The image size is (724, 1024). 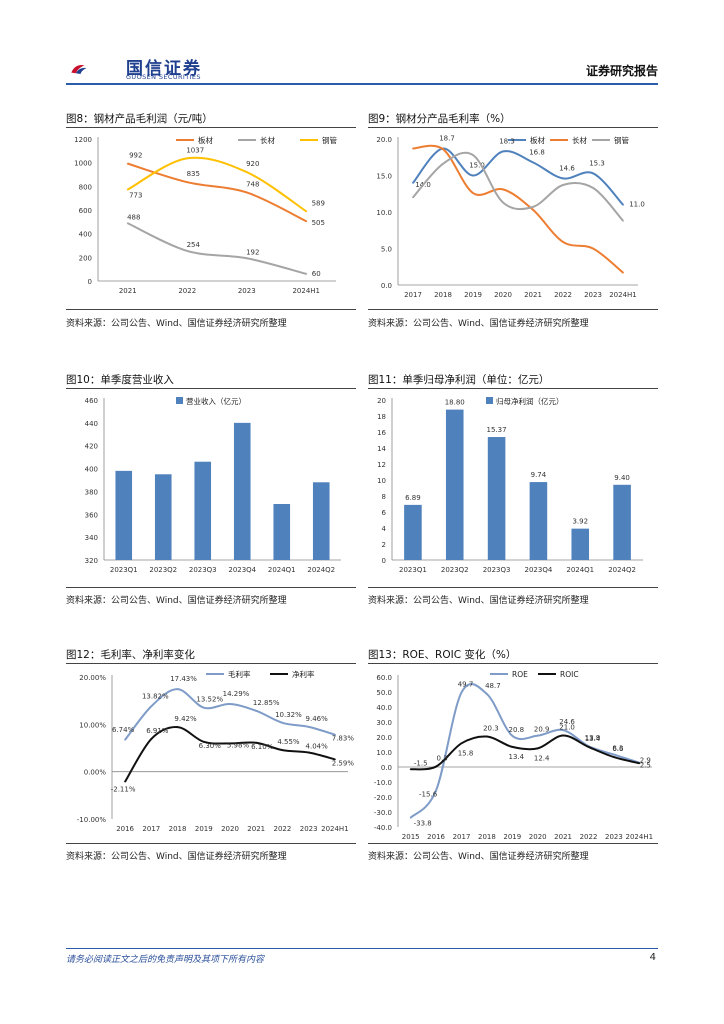 What do you see at coordinates (542, 730) in the screenshot?
I see `data-label: 20.9` at bounding box center [542, 730].